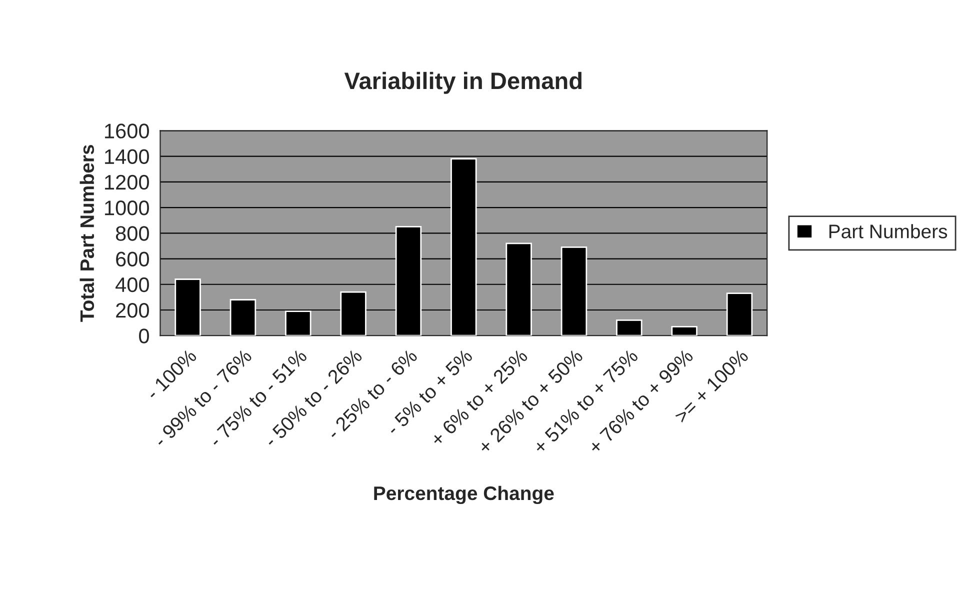  I want to click on chart-title: Variability in Demand, so click(463, 83).